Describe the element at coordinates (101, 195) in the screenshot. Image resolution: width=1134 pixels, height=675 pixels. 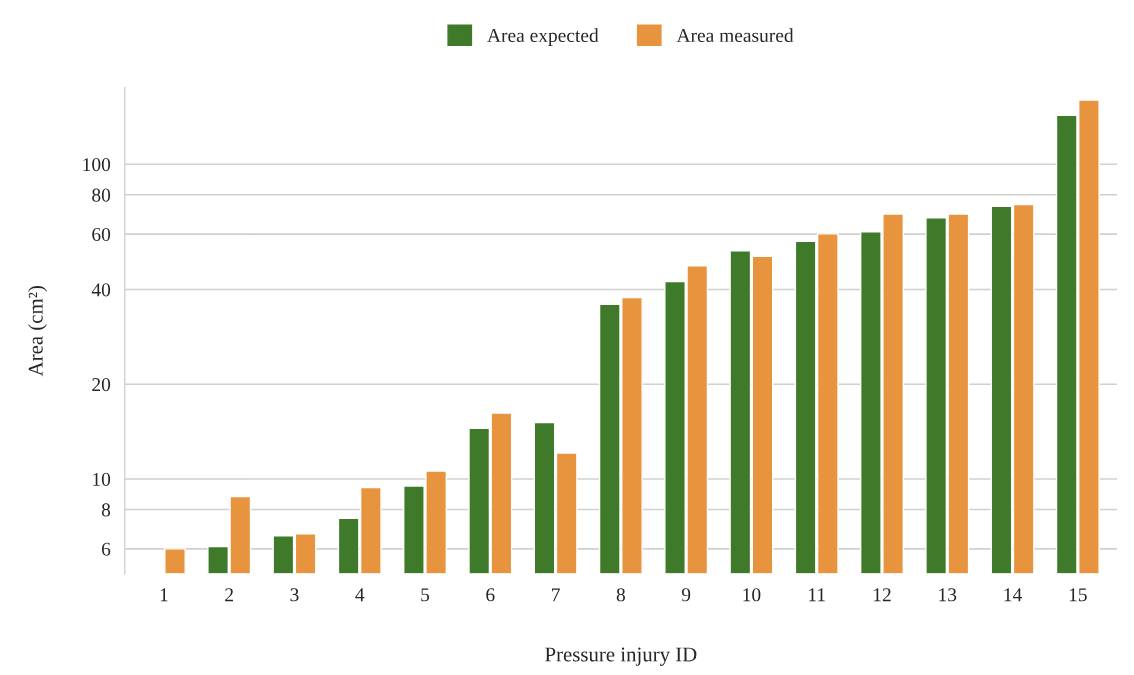
I see `y-tick-label: 80` at that location.